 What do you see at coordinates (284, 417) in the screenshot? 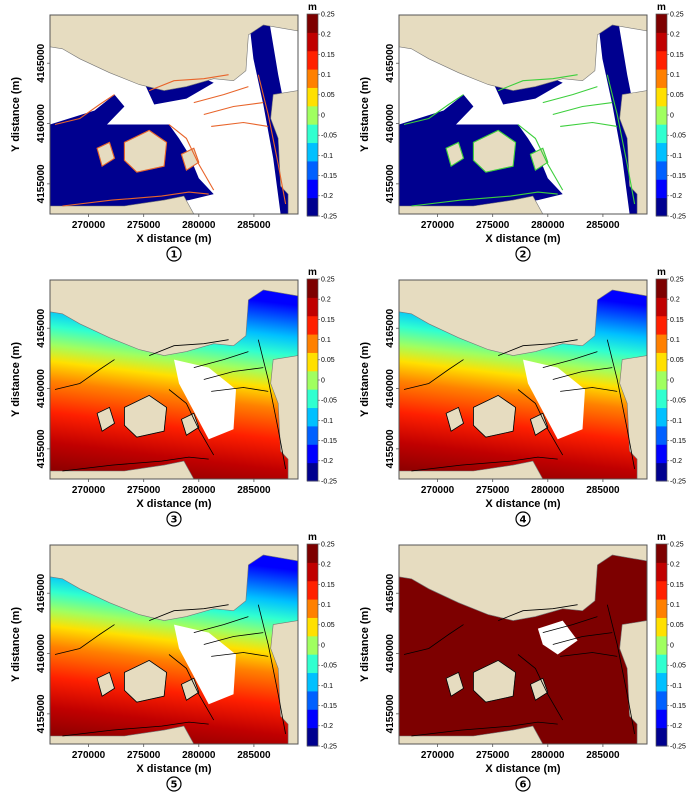
I see `land-east` at bounding box center [284, 417].